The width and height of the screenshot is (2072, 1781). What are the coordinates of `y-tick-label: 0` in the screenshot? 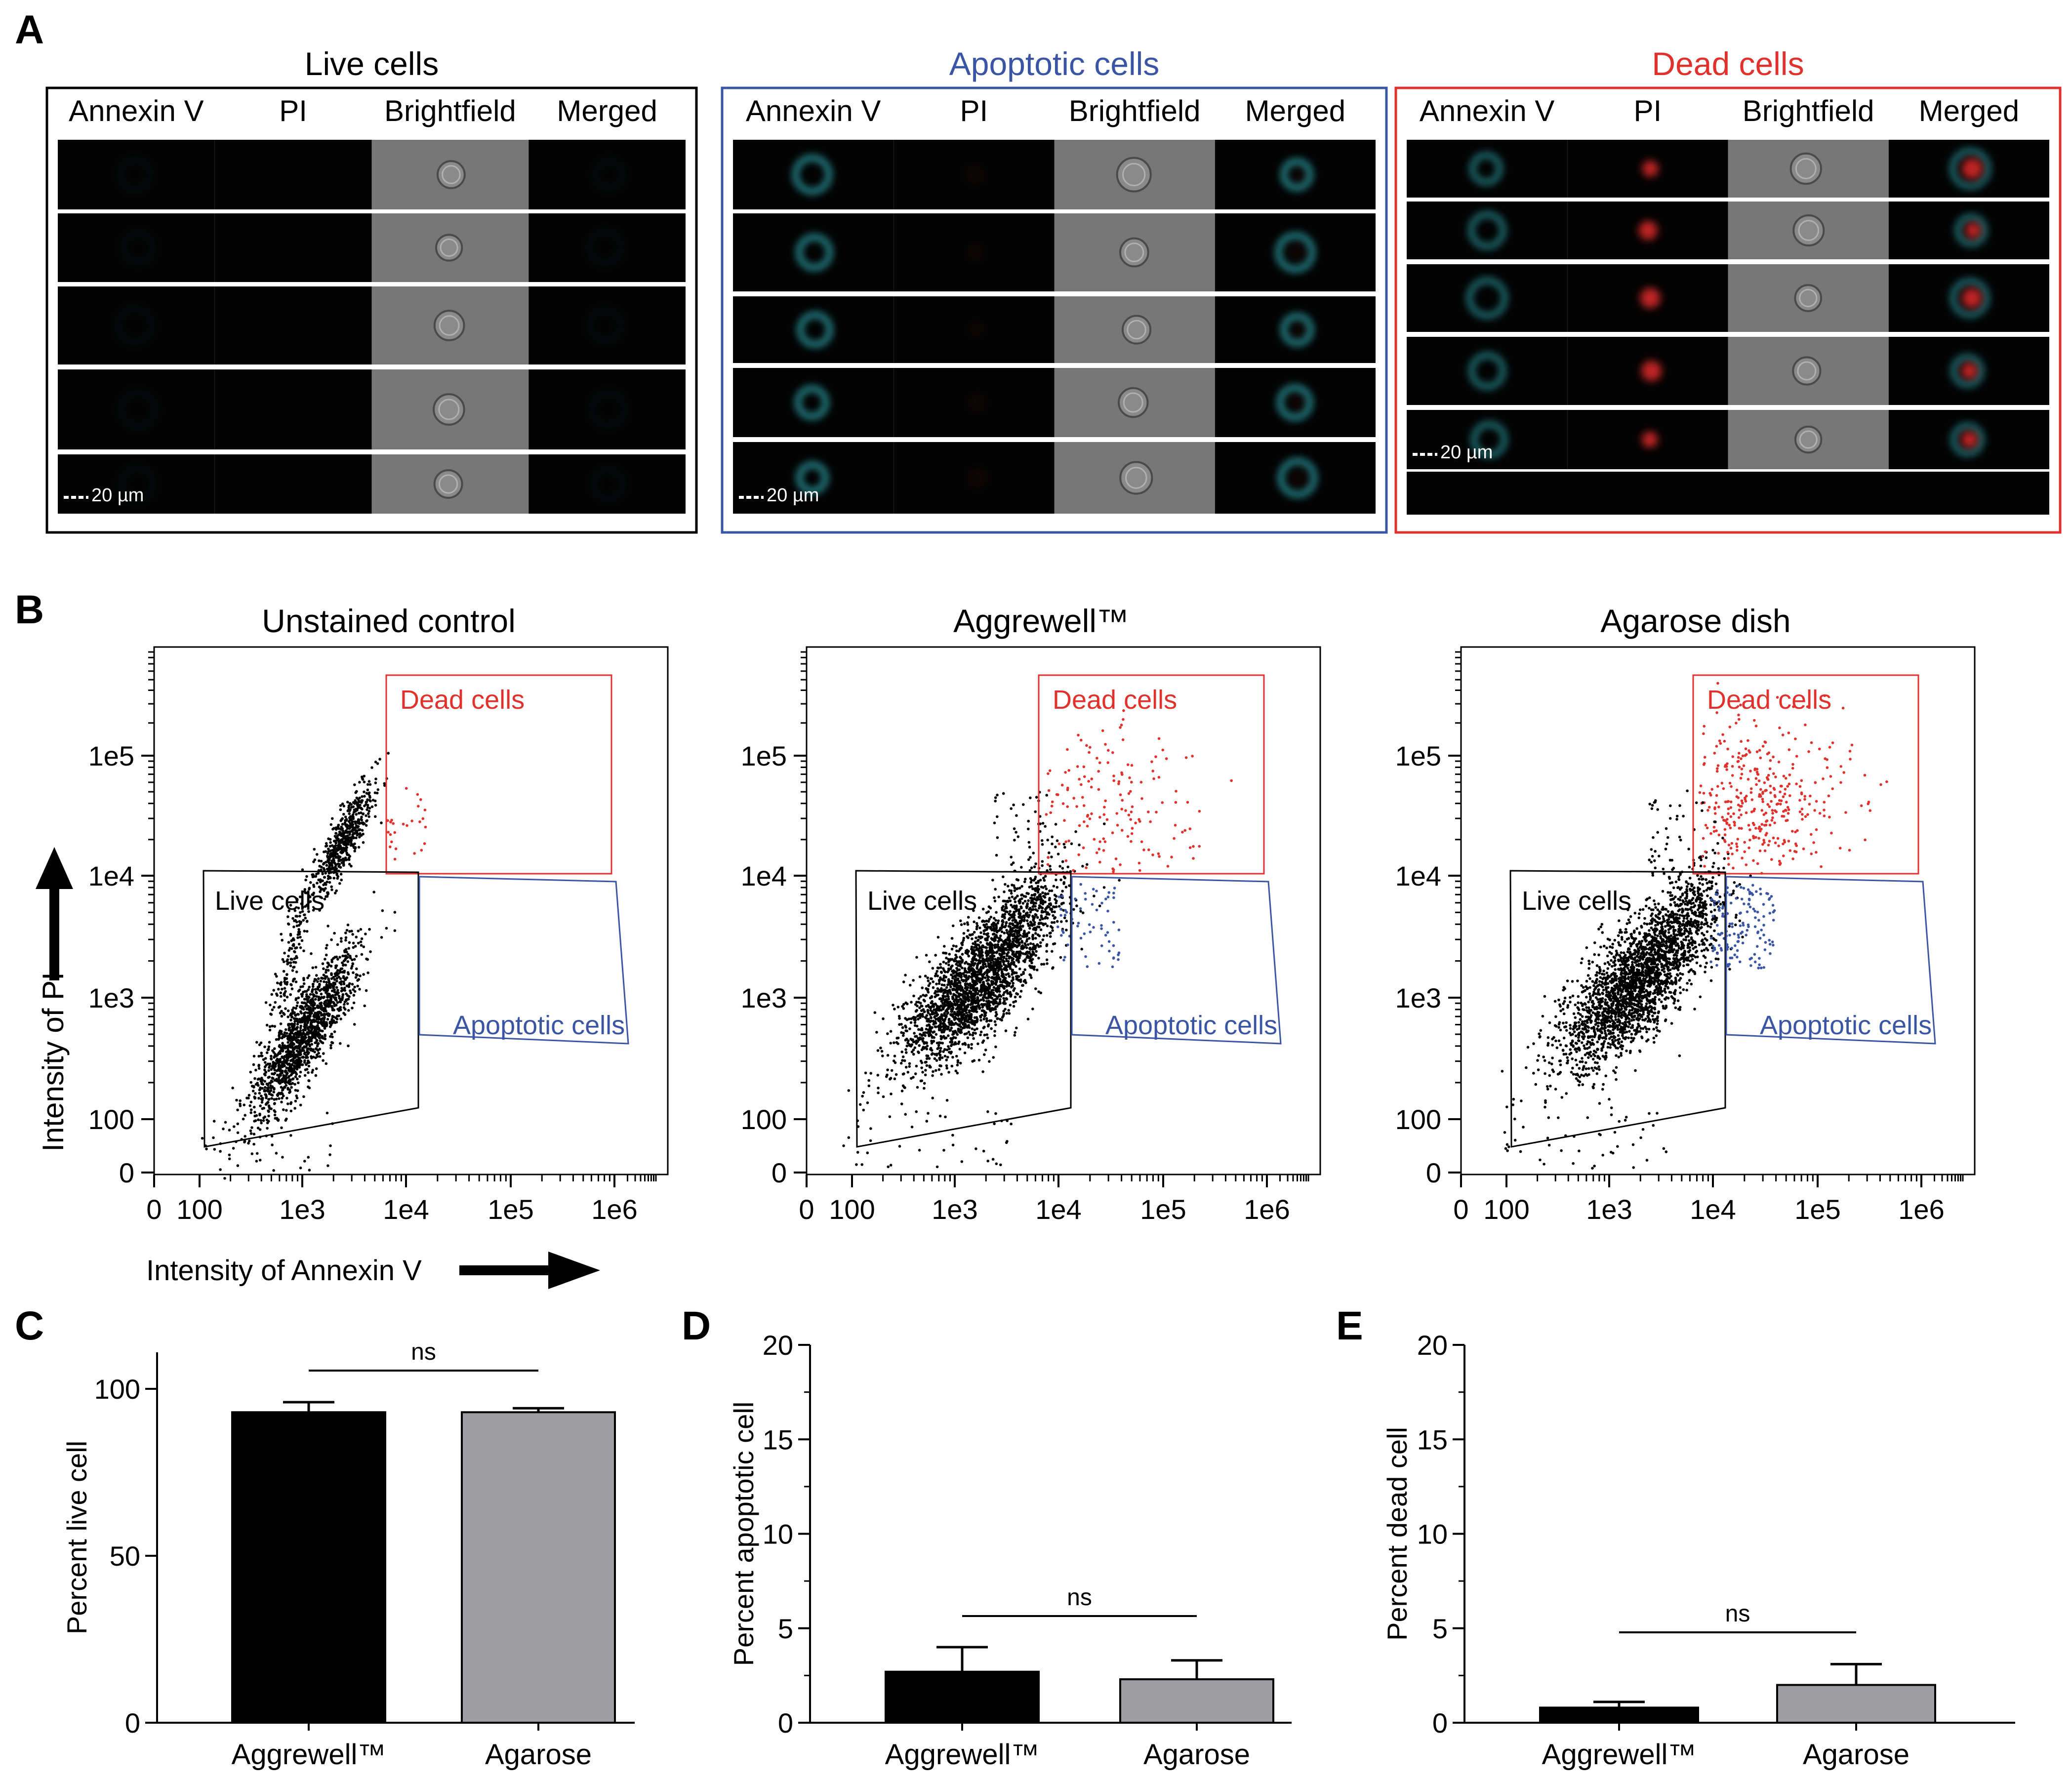 It's located at (127, 1172).